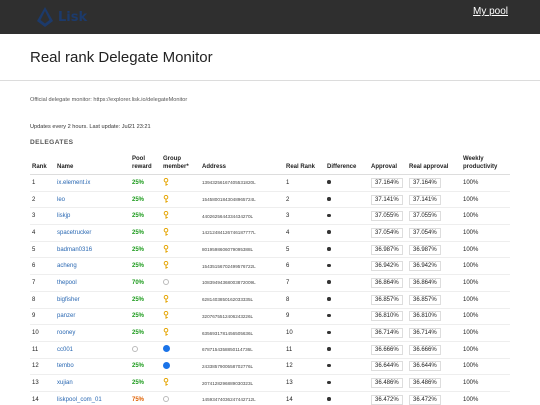 Image resolution: width=540 pixels, height=405 pixels. What do you see at coordinates (242, 183) in the screenshot?
I see `address-cell: 13943256167405531820L` at bounding box center [242, 183].